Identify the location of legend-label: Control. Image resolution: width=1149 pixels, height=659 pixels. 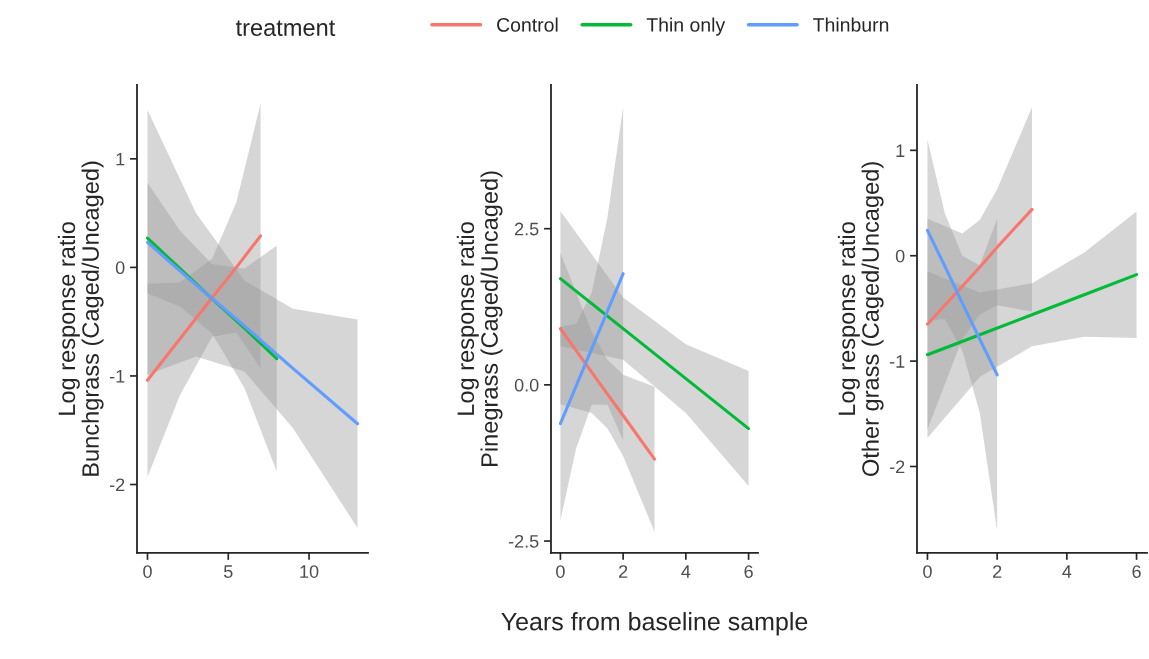
(527, 24).